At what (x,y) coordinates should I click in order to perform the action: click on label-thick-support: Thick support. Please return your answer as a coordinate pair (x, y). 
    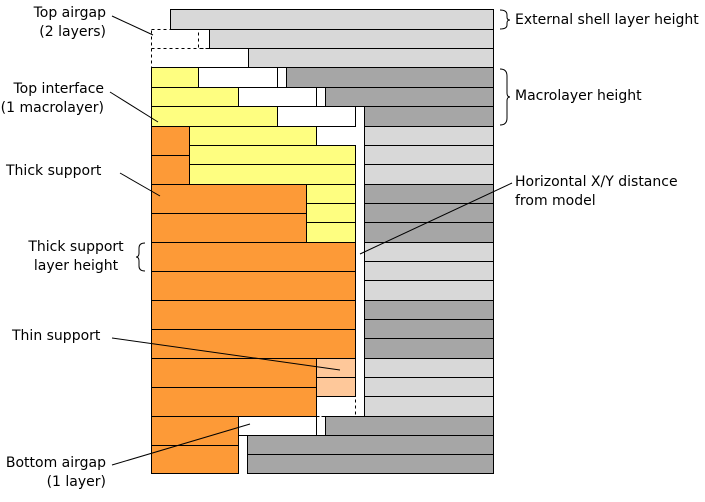
    Looking at the image, I should click on (54, 171).